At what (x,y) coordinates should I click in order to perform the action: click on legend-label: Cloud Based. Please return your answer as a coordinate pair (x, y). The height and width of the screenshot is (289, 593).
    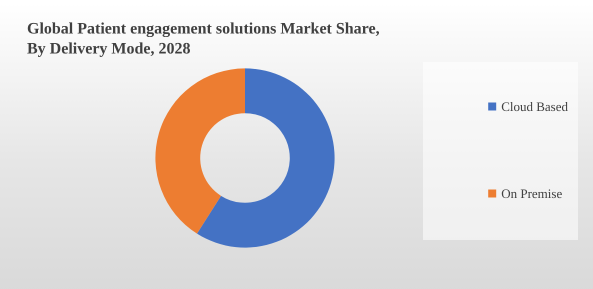
    Looking at the image, I should click on (534, 106).